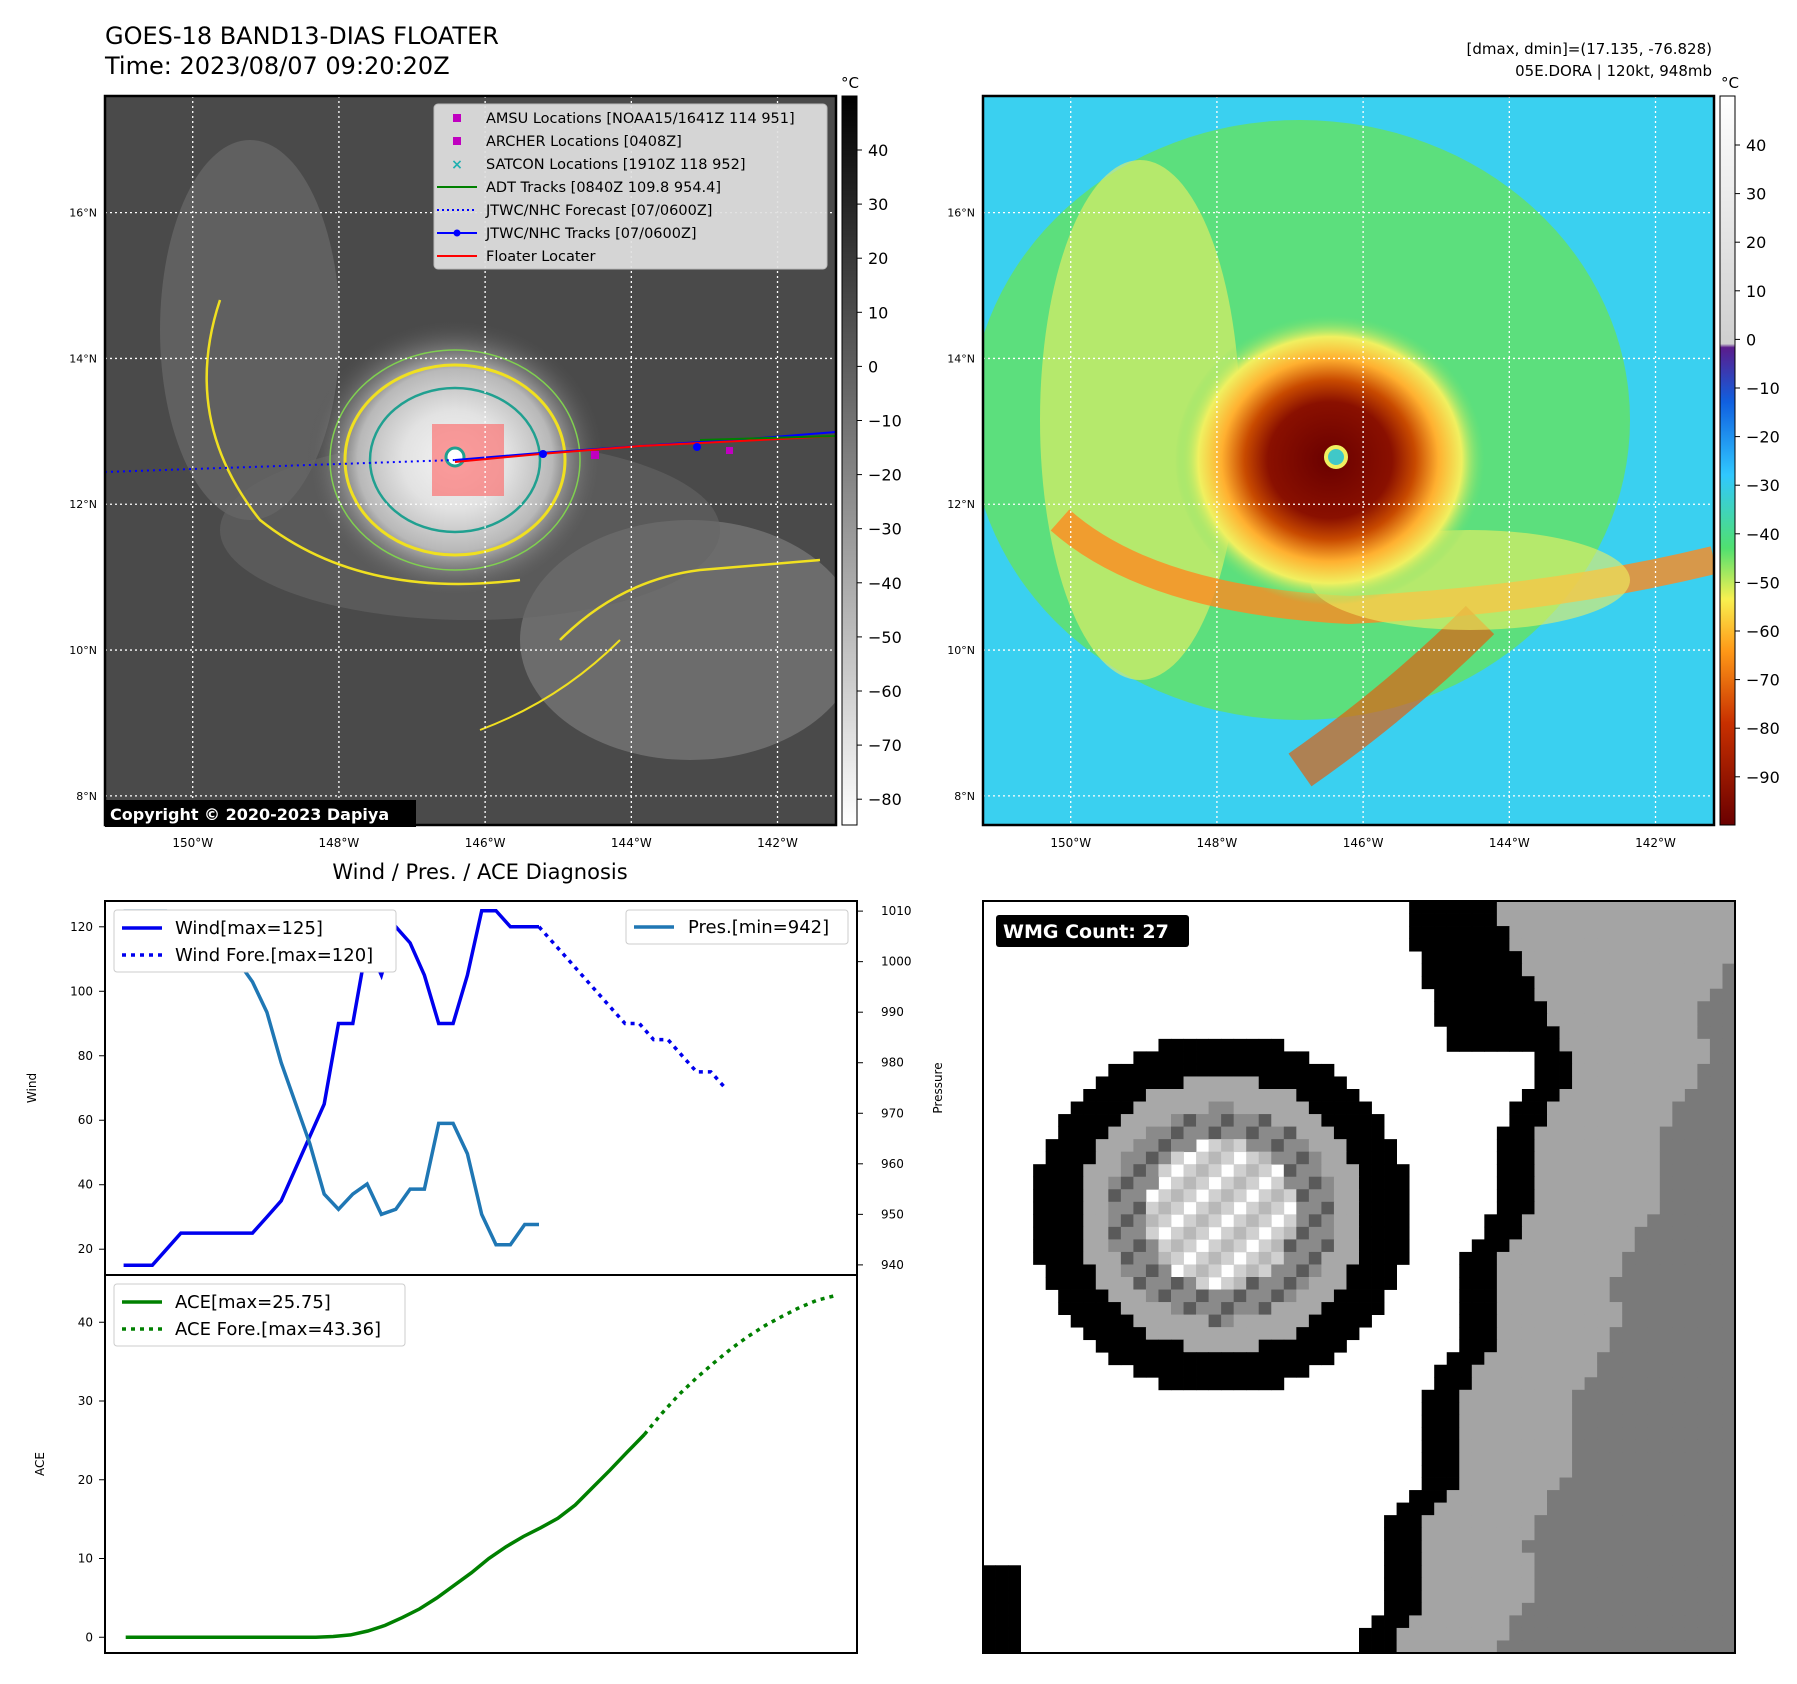 The width and height of the screenshot is (1797, 1684). I want to click on archer-marker, so click(729, 450).